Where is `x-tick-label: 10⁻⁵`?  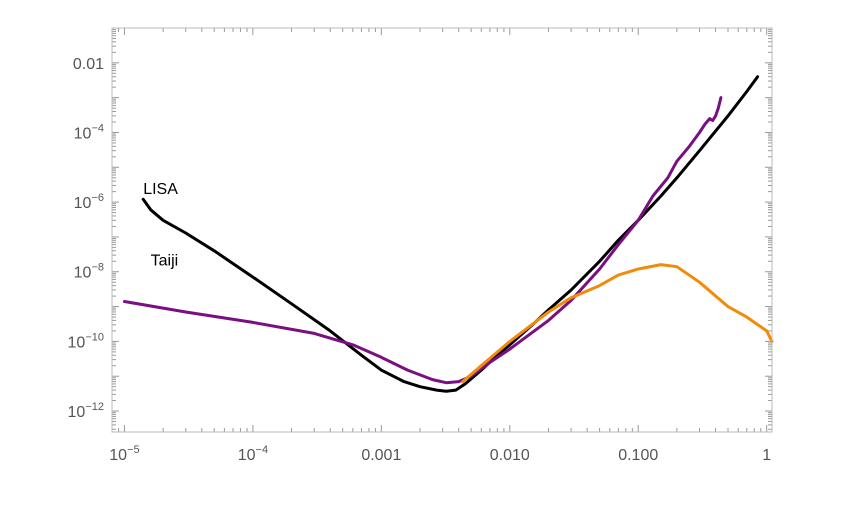 x-tick-label: 10⁻⁵ is located at coordinates (124, 454).